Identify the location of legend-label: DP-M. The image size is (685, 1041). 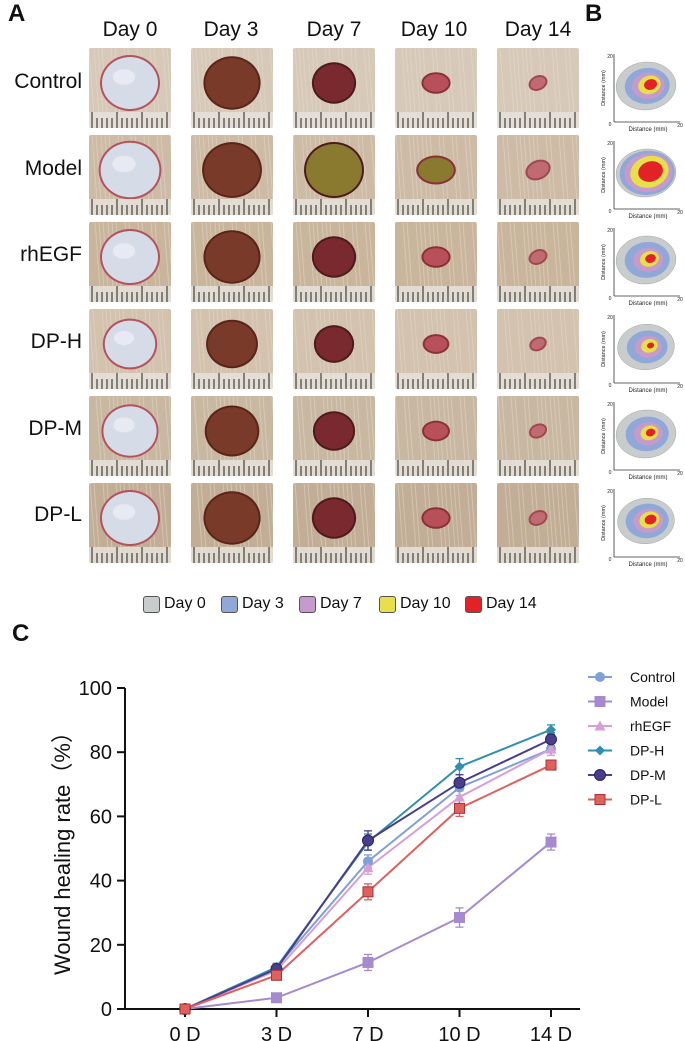
(648, 775).